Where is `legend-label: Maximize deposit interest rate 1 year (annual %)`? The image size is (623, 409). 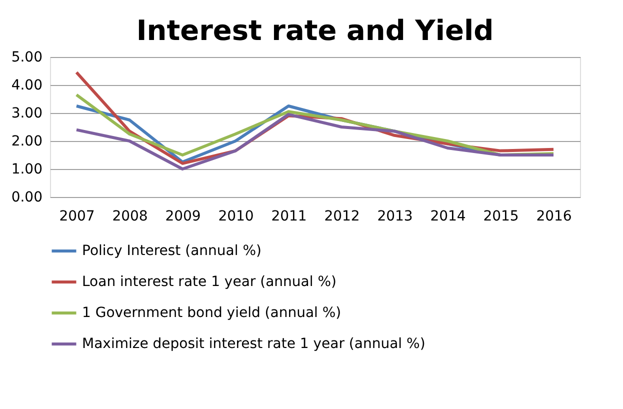
legend-label: Maximize deposit interest rate 1 year (annual %) is located at coordinates (254, 344).